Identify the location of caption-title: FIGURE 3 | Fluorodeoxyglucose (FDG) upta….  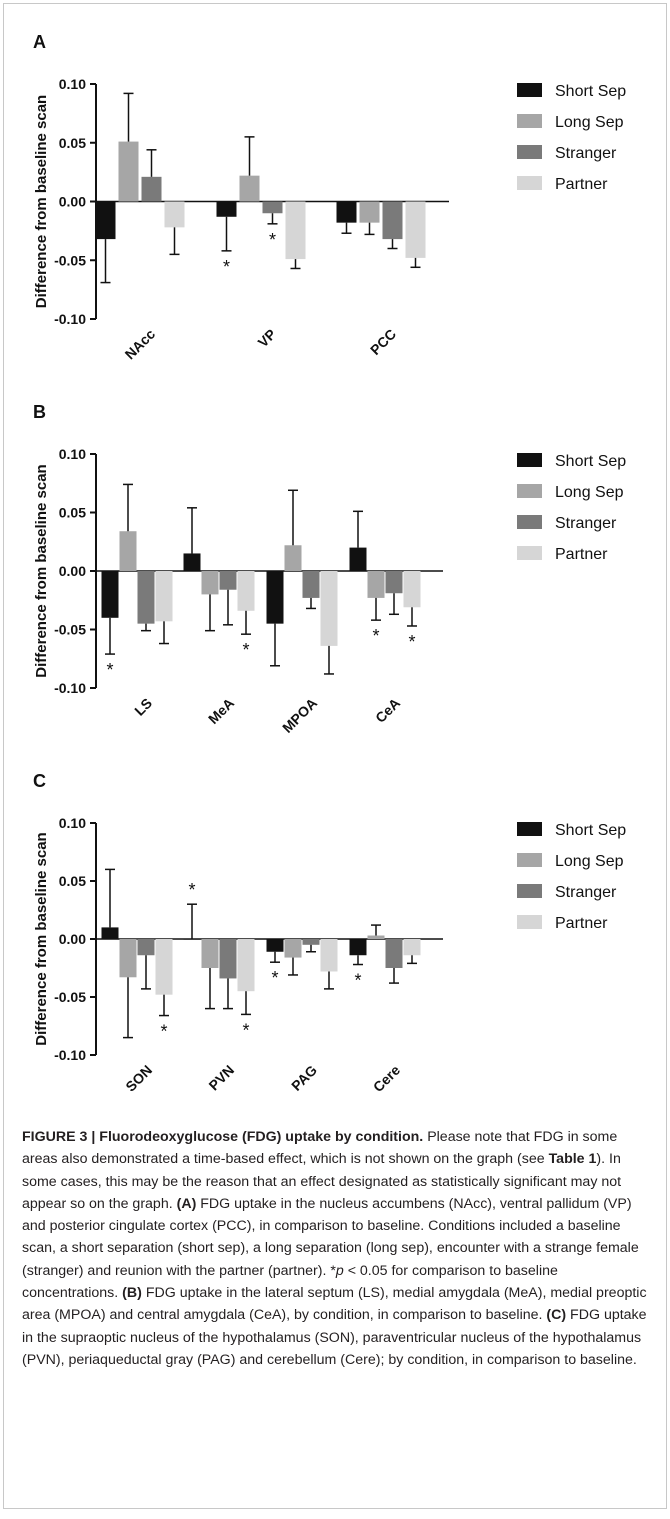
(222, 1137).